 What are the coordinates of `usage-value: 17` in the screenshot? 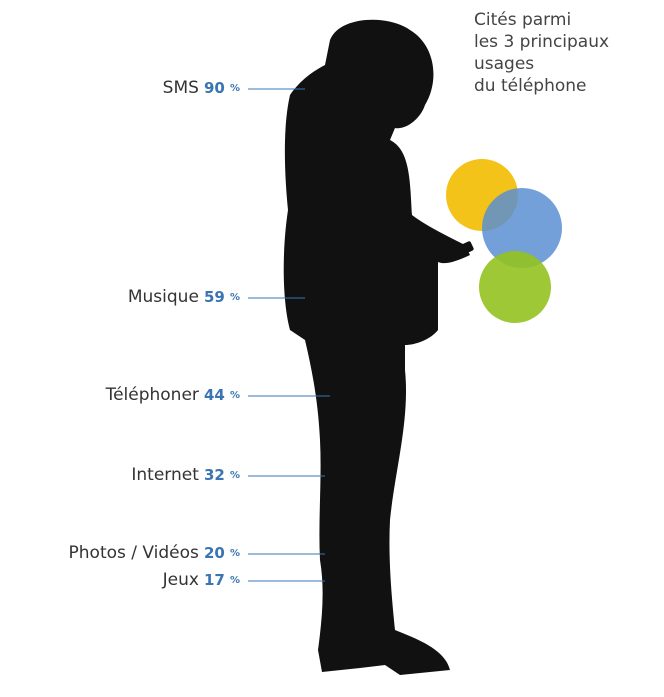 It's located at (214, 580).